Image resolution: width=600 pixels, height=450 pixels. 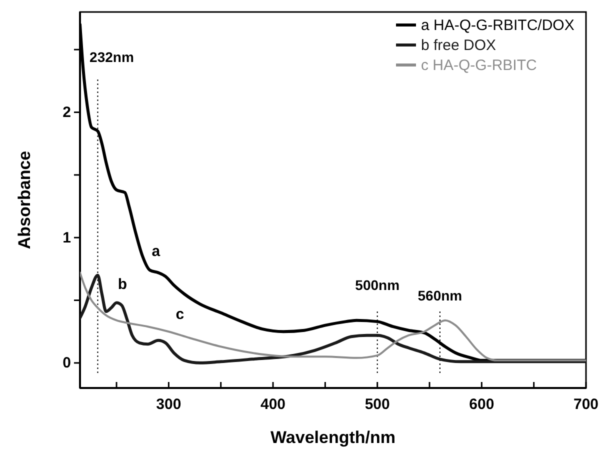 I want to click on x-axis-title: Wavelength/nm, so click(x=333, y=437).